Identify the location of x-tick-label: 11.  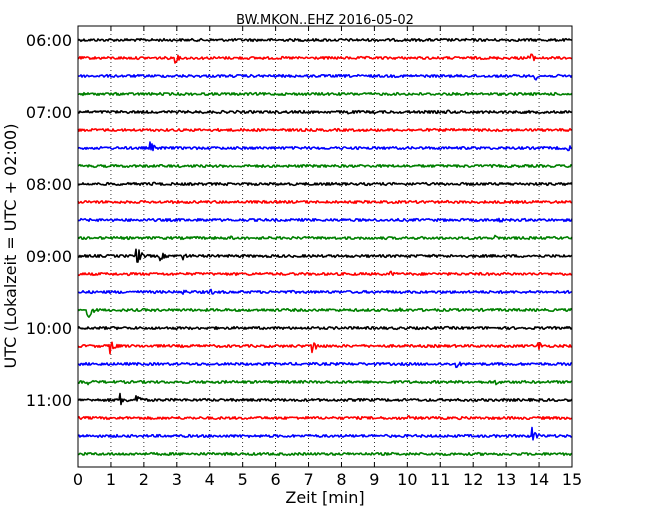
(440, 479).